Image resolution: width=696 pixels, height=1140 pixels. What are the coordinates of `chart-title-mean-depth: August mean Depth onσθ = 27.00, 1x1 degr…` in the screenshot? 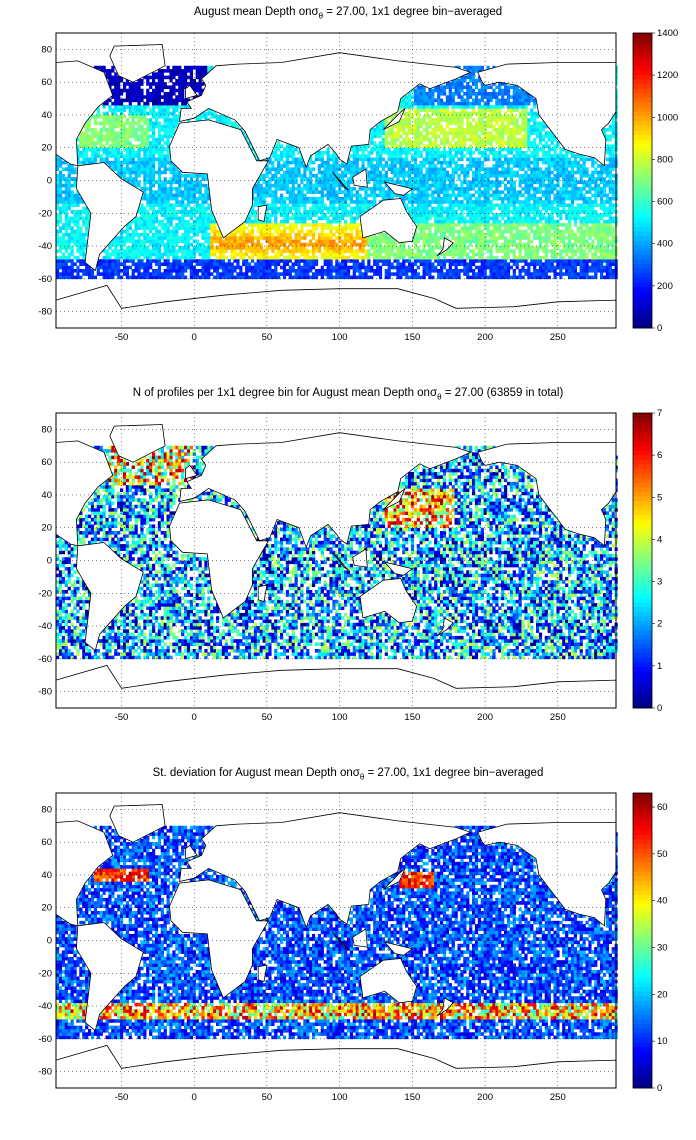 It's located at (348, 13).